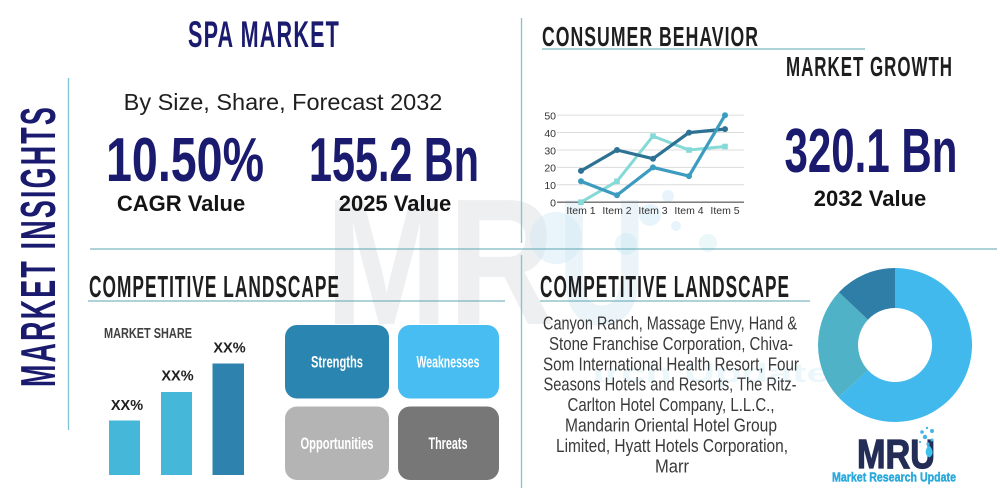 This screenshot has height=500, width=1000. What do you see at coordinates (580, 211) in the screenshot?
I see `svg-text: Item 1` at bounding box center [580, 211].